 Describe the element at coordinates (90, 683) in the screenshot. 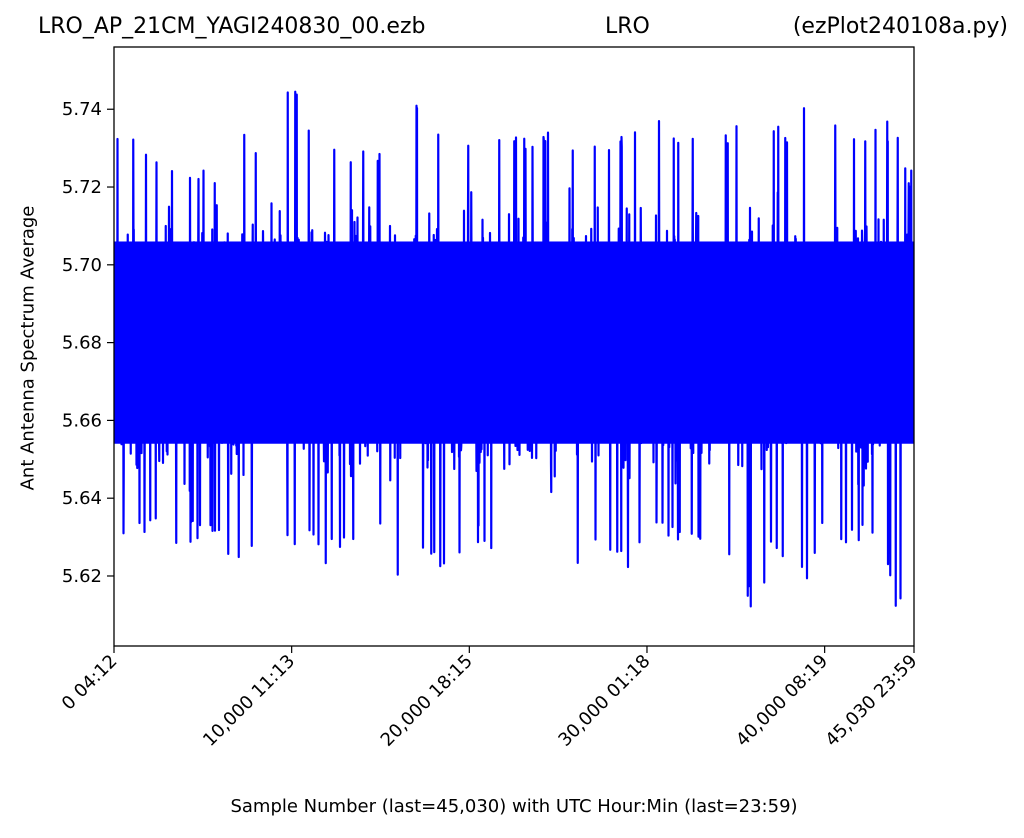

I see `x-tick-label: 0 04:12` at that location.